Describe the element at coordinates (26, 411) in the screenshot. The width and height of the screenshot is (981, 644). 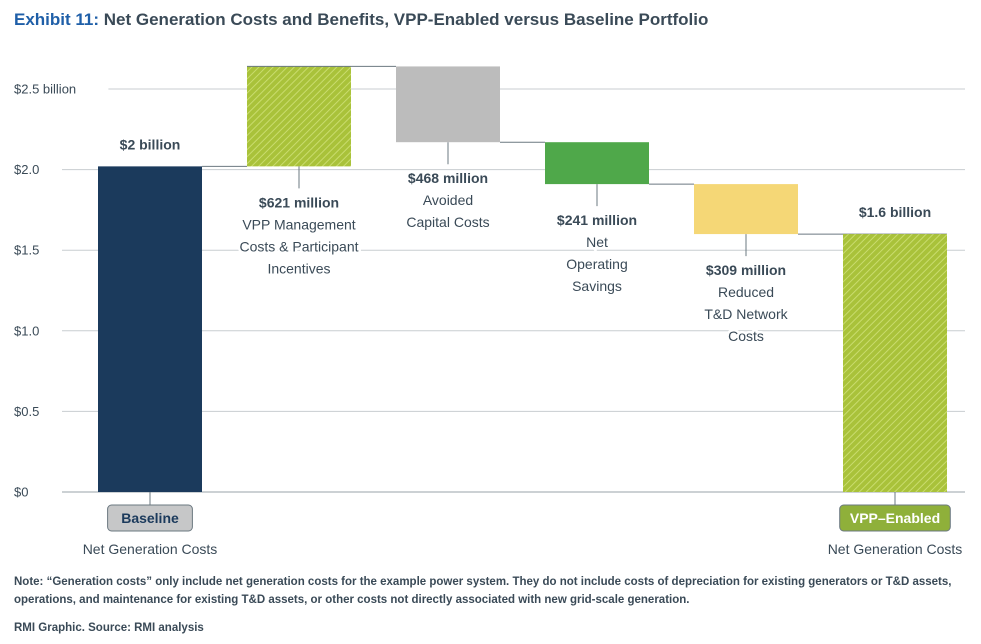
I see `y-tick-label: $0.5` at that location.